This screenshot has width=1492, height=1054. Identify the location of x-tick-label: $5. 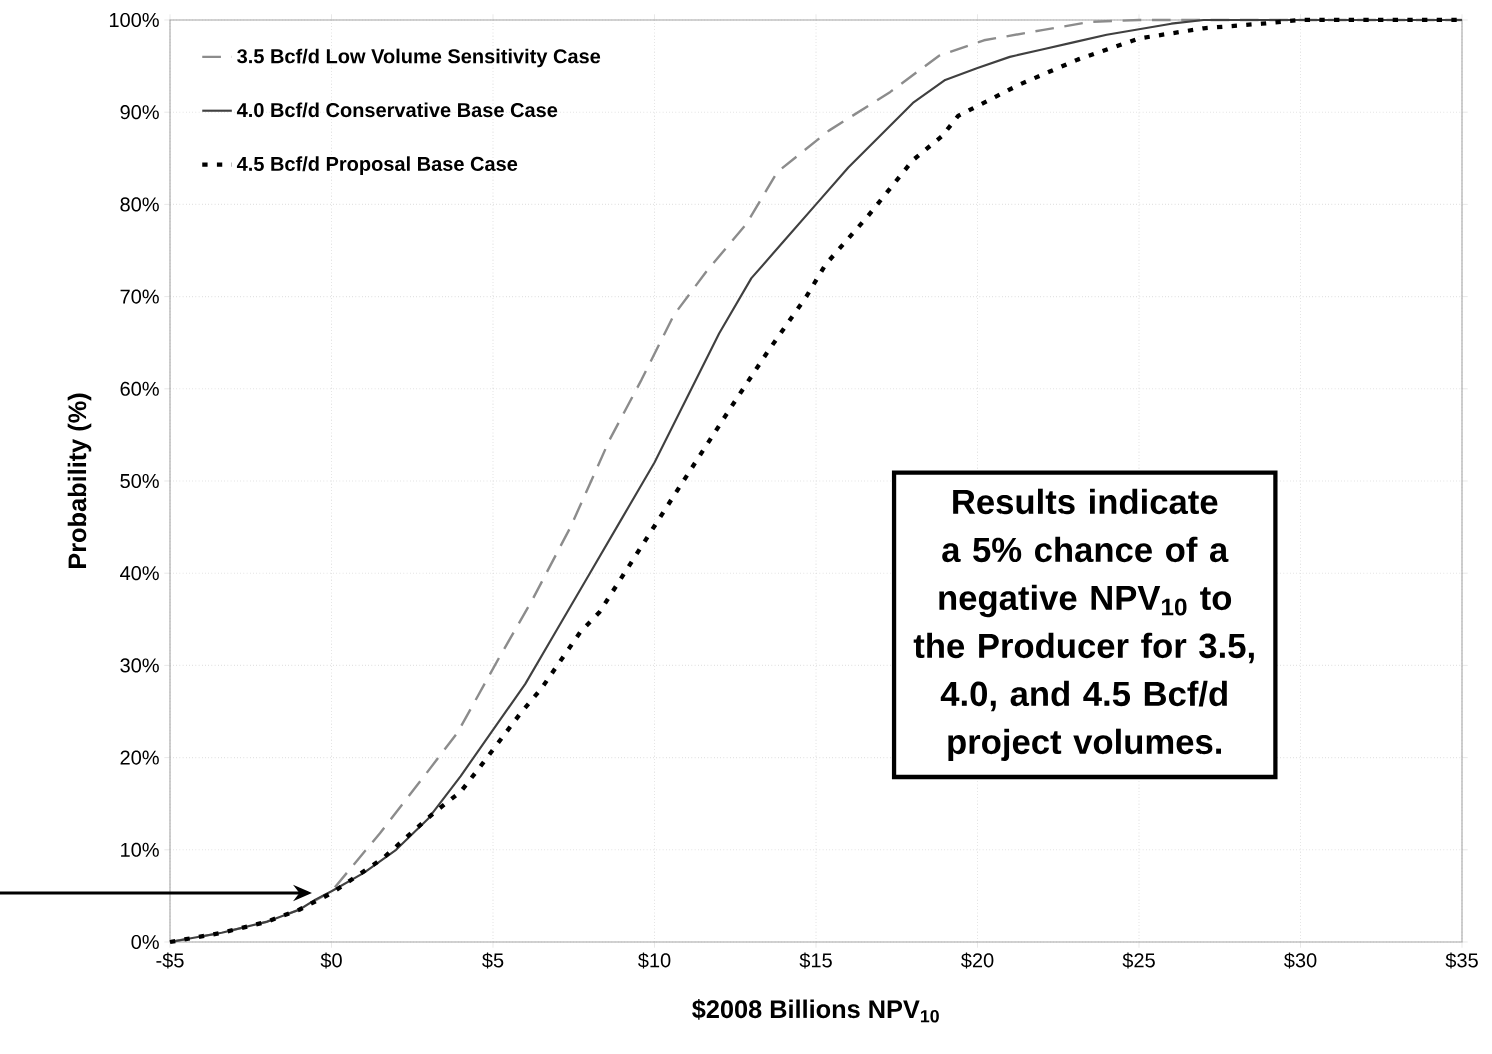
(493, 960).